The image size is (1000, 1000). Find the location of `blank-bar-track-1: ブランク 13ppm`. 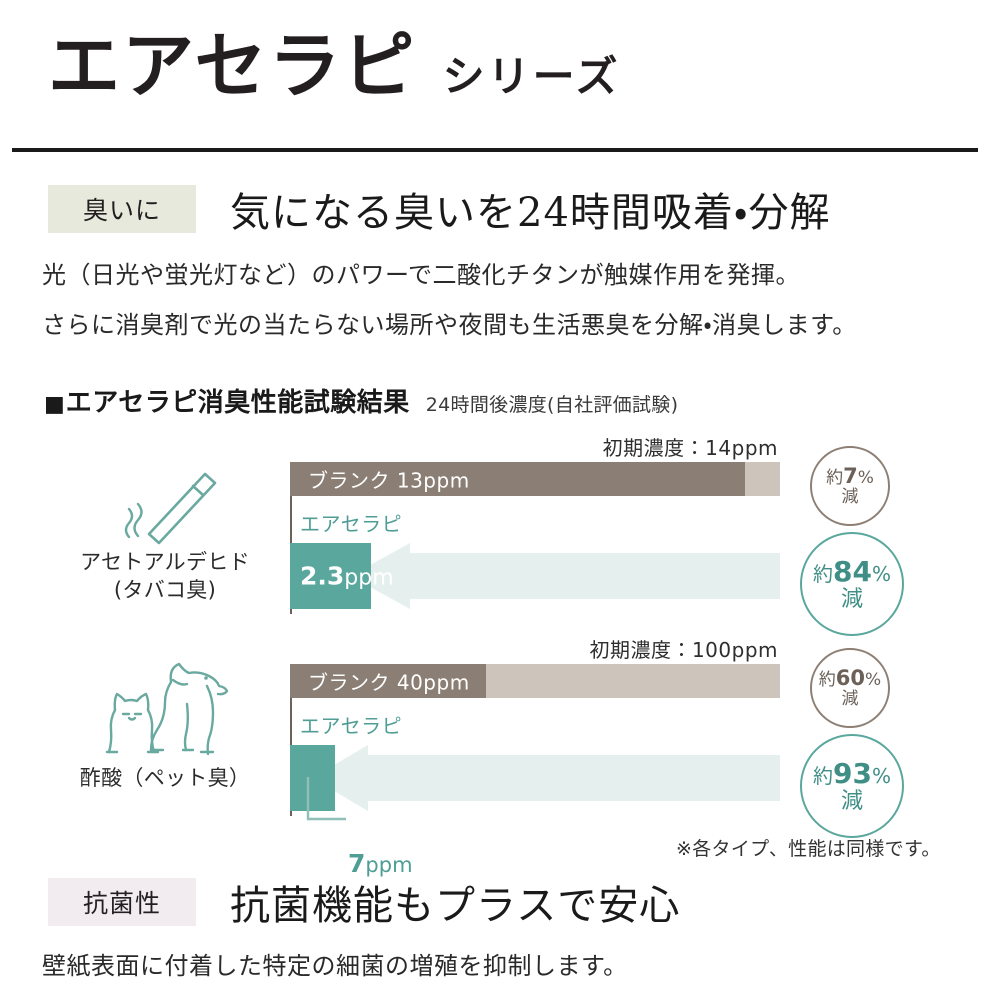

blank-bar-track-1: ブランク 13ppm is located at coordinates (535, 479).